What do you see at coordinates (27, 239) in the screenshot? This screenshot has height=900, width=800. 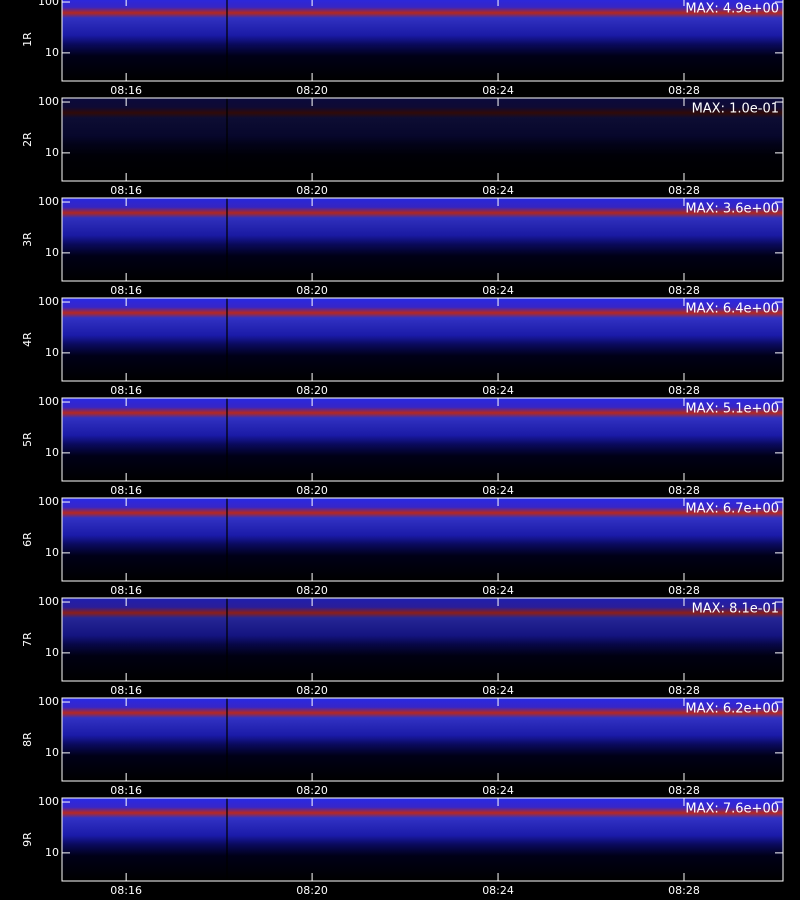 I see `panel-label: 3R` at bounding box center [27, 239].